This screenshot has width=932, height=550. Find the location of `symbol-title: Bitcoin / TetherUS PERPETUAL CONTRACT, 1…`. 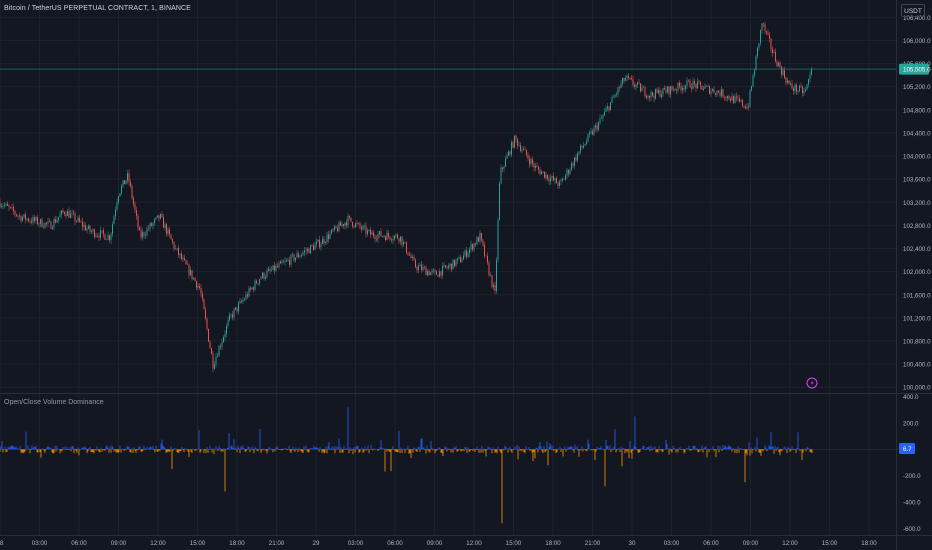

symbol-title: Bitcoin / TetherUS PERPETUAL CONTRACT, 1… is located at coordinates (97, 8).